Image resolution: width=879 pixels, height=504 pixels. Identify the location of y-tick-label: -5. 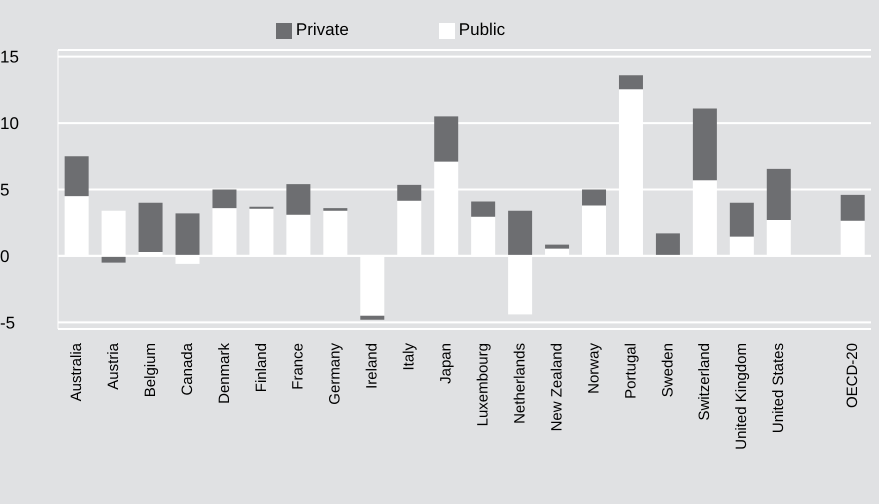
(8, 322).